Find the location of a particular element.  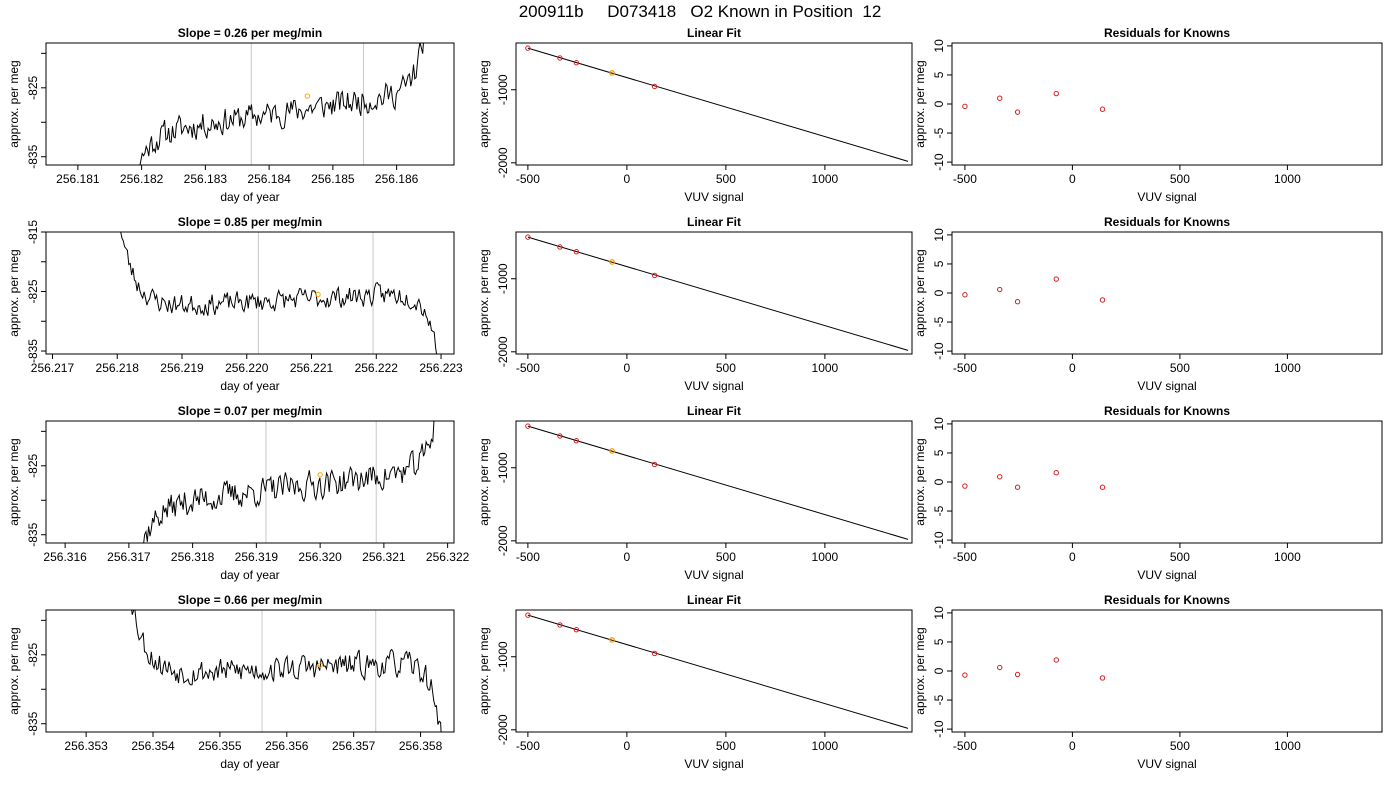

x-tick-label: 256.353 is located at coordinates (86, 746).